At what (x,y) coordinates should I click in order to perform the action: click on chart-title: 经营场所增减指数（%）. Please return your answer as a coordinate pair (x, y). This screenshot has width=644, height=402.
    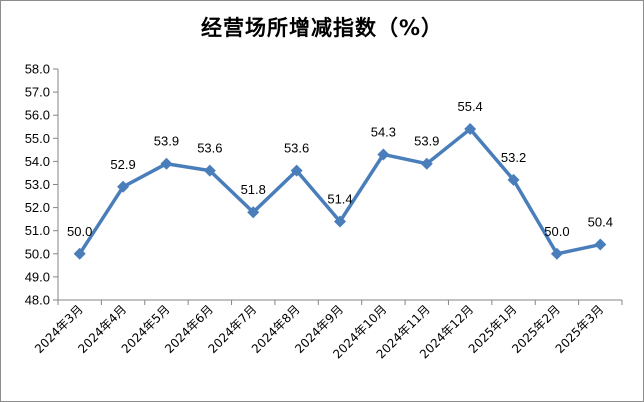
    Looking at the image, I should click on (322, 28).